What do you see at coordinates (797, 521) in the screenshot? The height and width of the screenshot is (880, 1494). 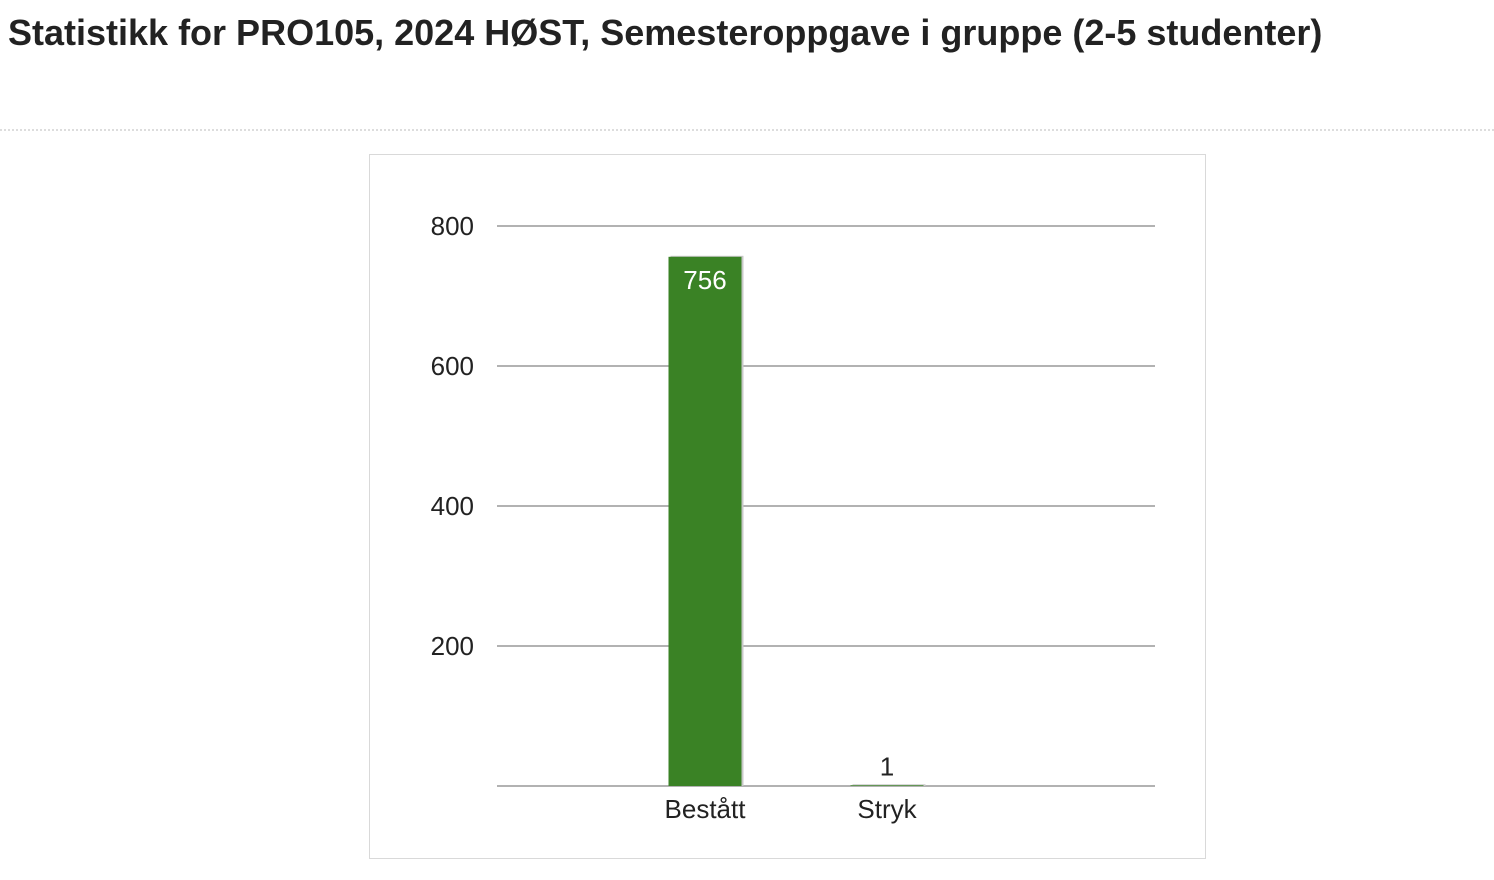 I see `bars: 756 1` at bounding box center [797, 521].